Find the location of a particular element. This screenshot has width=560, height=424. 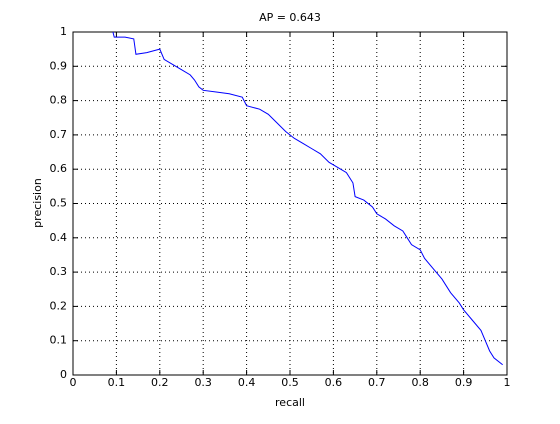

y-tick-label: 0.9 is located at coordinates (59, 65).